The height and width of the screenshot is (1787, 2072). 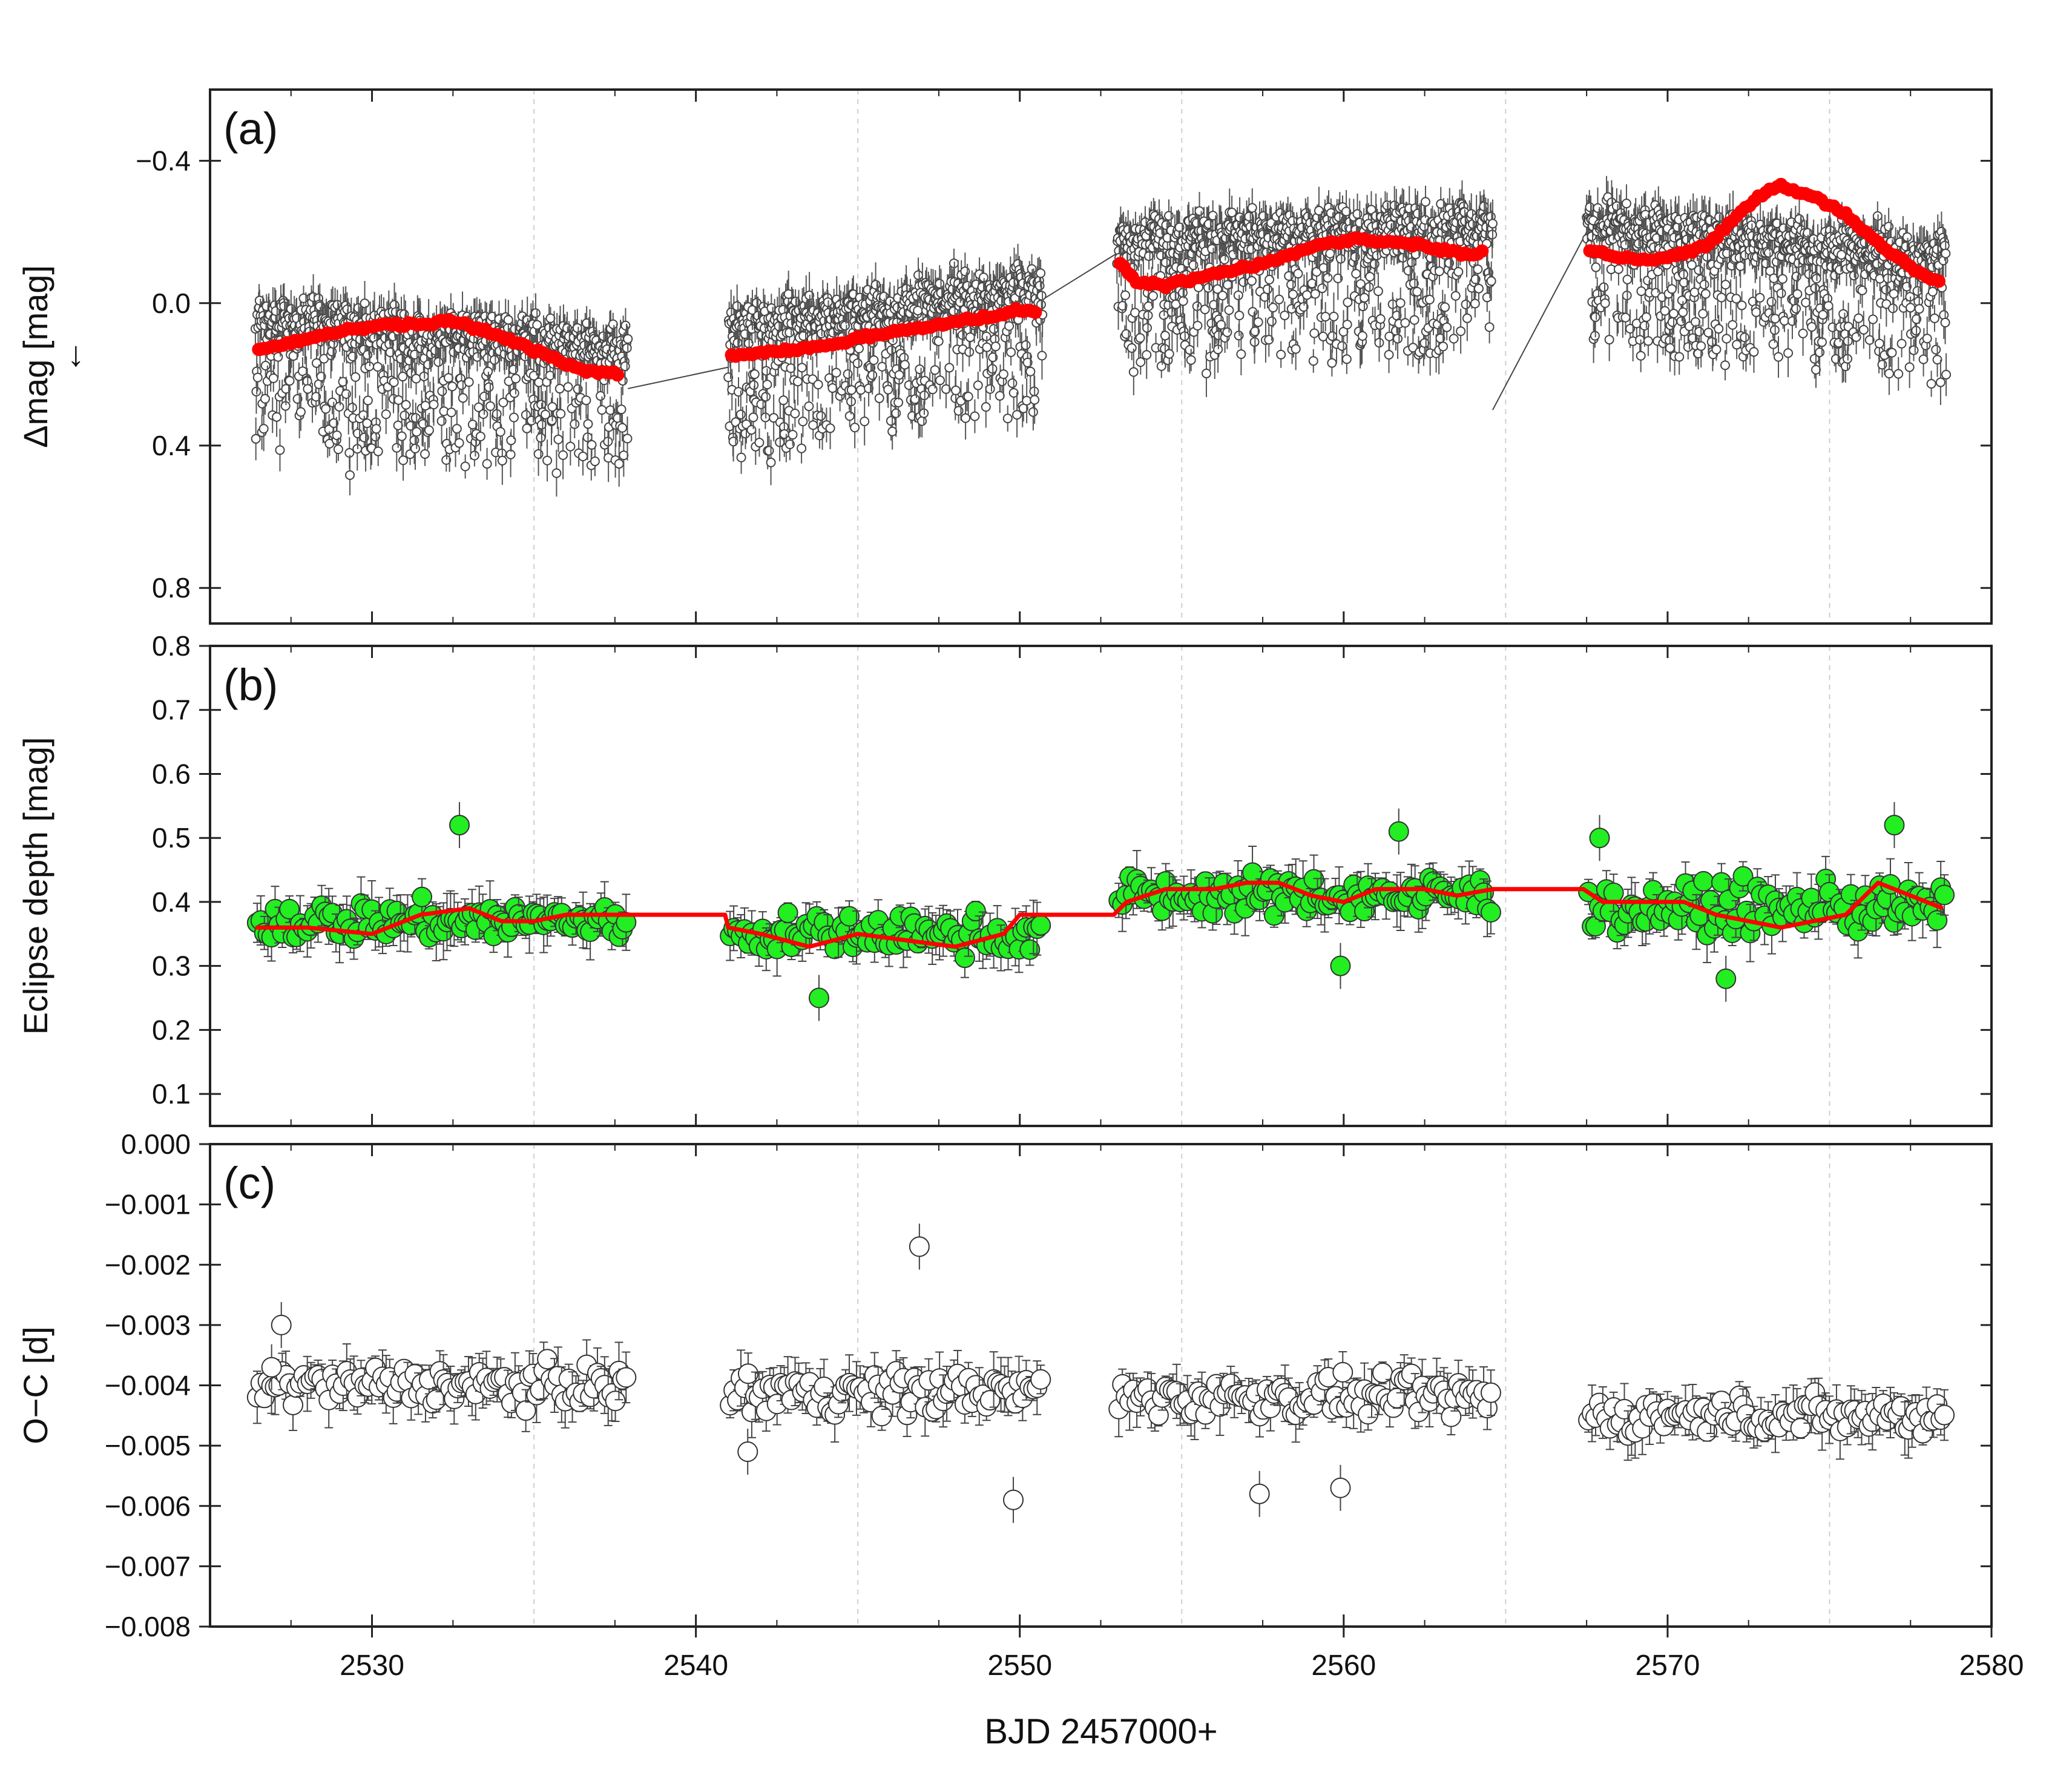 I want to click on segment-connector, so click(x=678, y=377).